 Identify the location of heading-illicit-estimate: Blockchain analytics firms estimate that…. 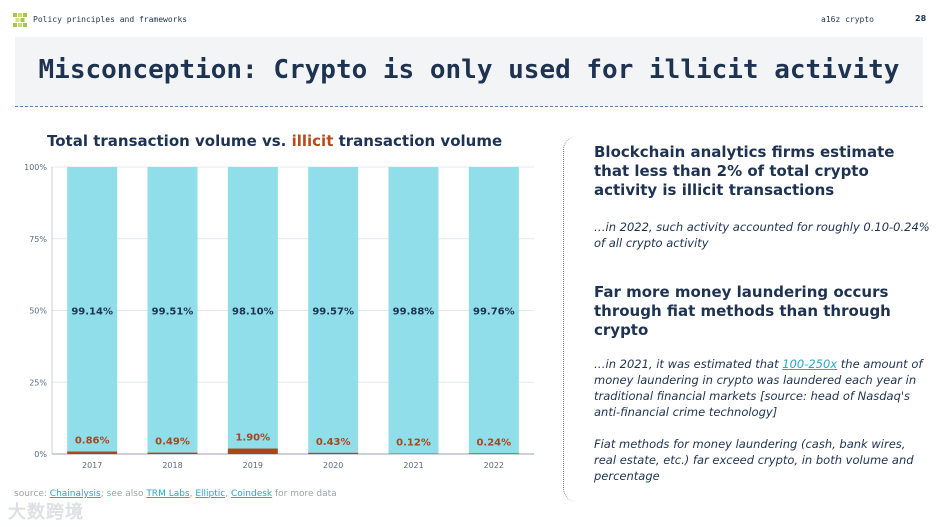
(744, 171).